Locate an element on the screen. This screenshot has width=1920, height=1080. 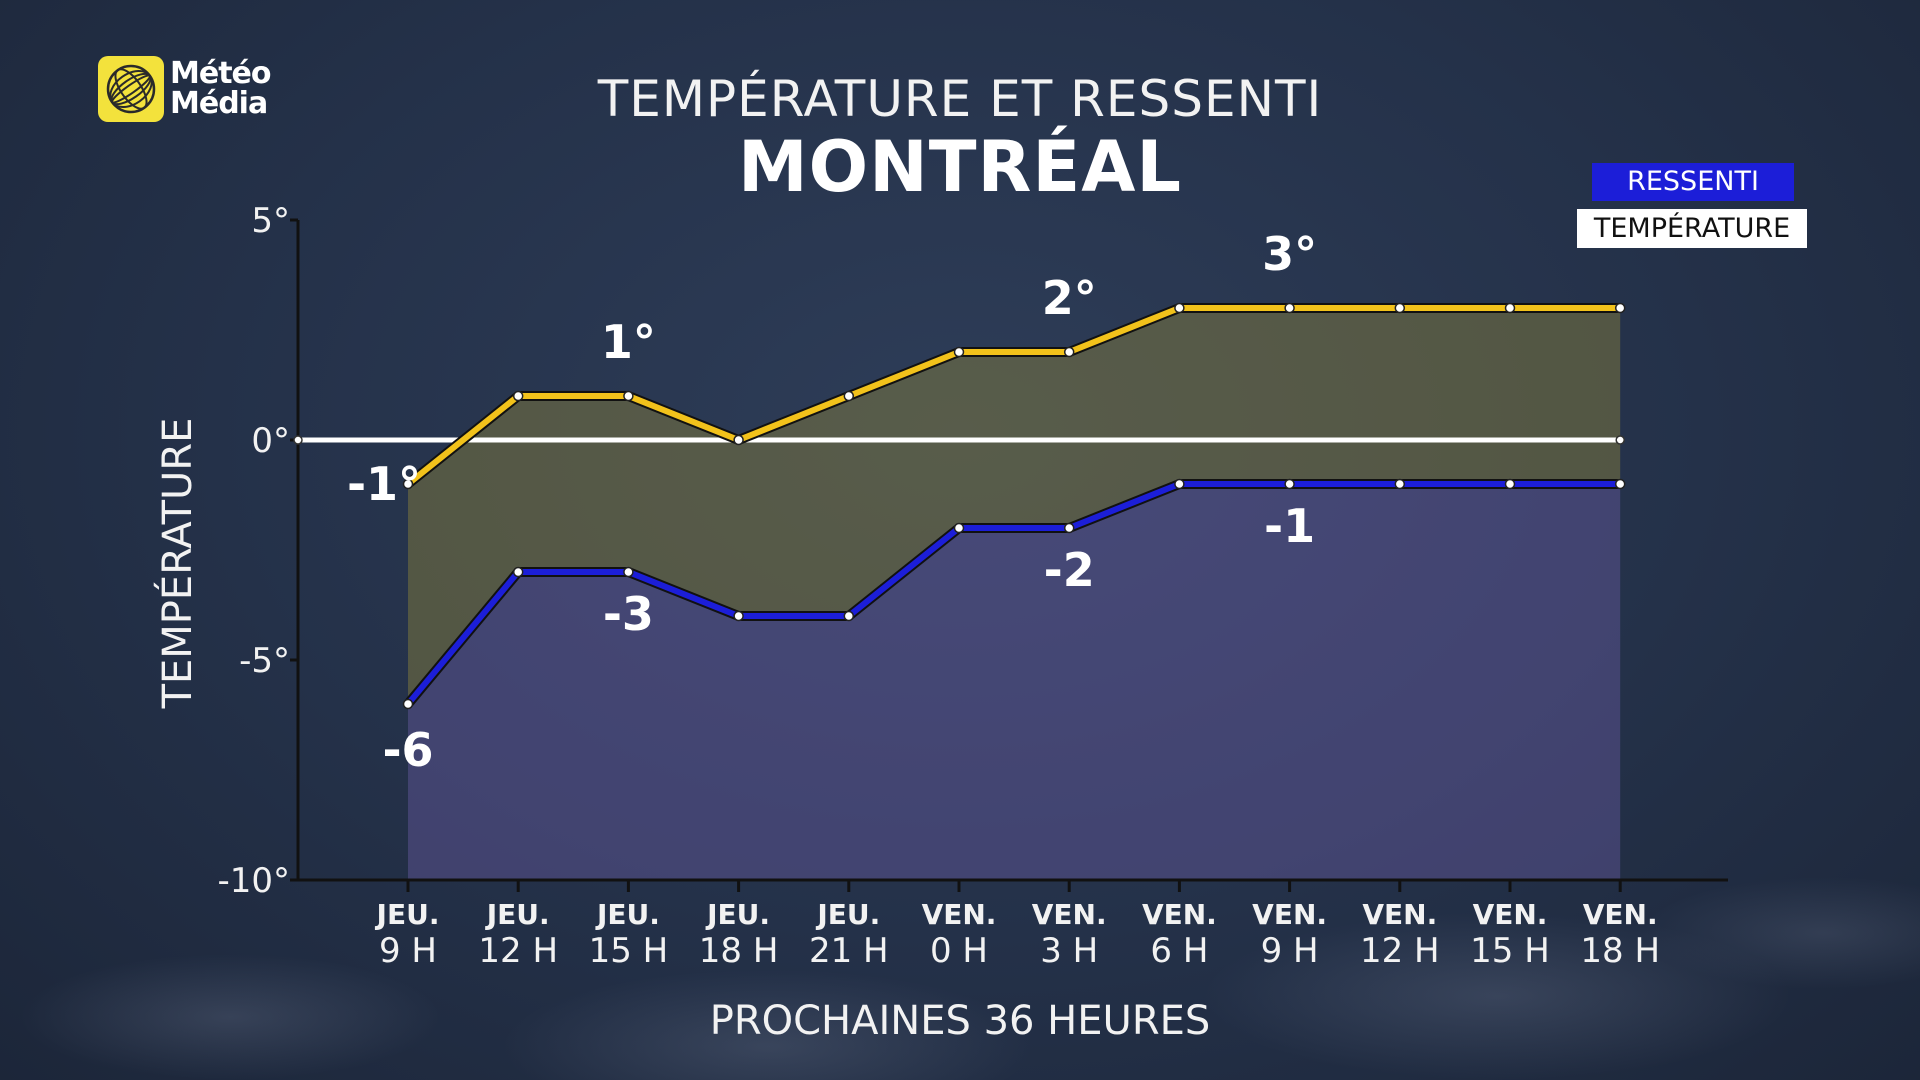
ressenti-line is located at coordinates (1013, 593).